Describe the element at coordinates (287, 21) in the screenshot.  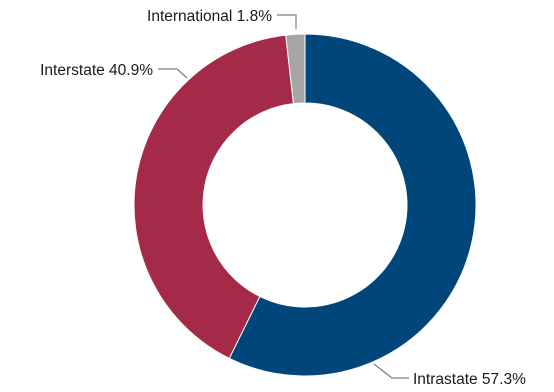
I see `leader-line-international` at that location.